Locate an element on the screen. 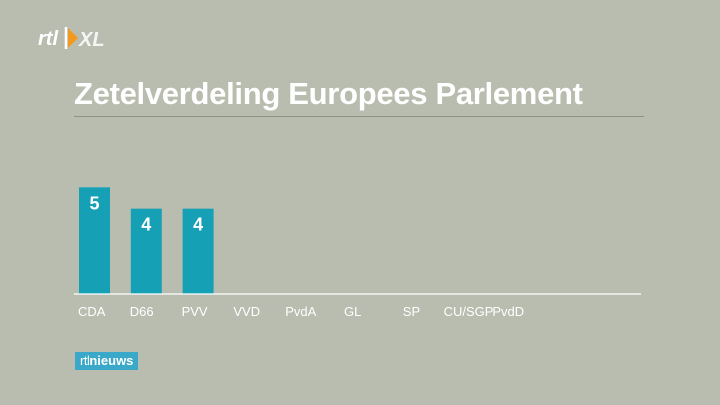 This screenshot has height=405, width=720. title-divider is located at coordinates (359, 116).